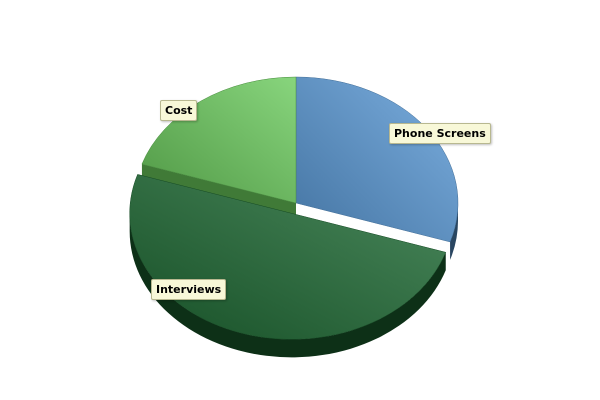 This screenshot has height=400, width=600. I want to click on slice-label-cost: Cost, so click(179, 110).